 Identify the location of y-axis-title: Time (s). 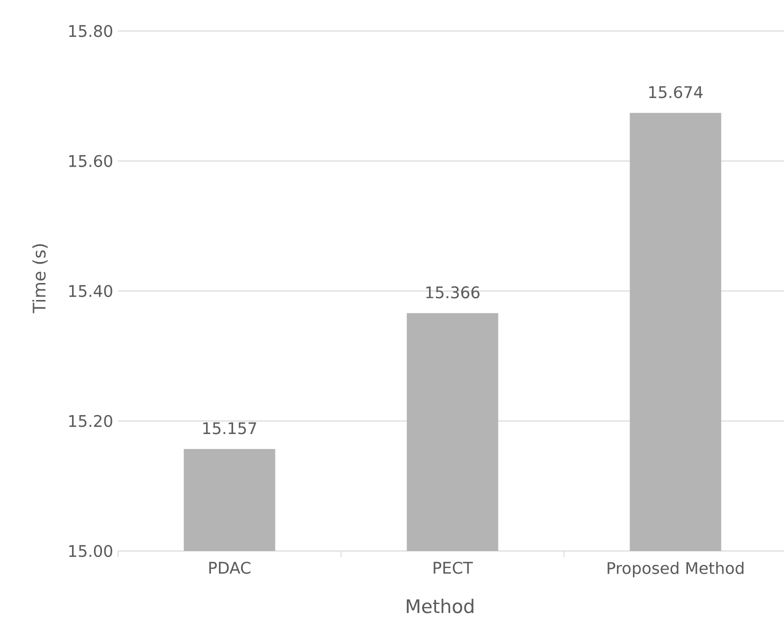
(40, 279).